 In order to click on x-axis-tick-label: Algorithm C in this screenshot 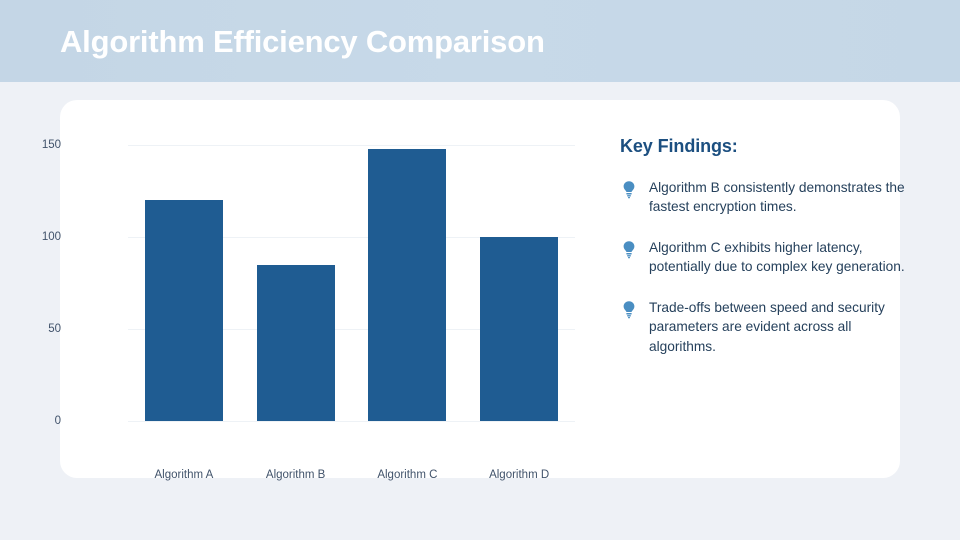, I will do `click(407, 475)`.